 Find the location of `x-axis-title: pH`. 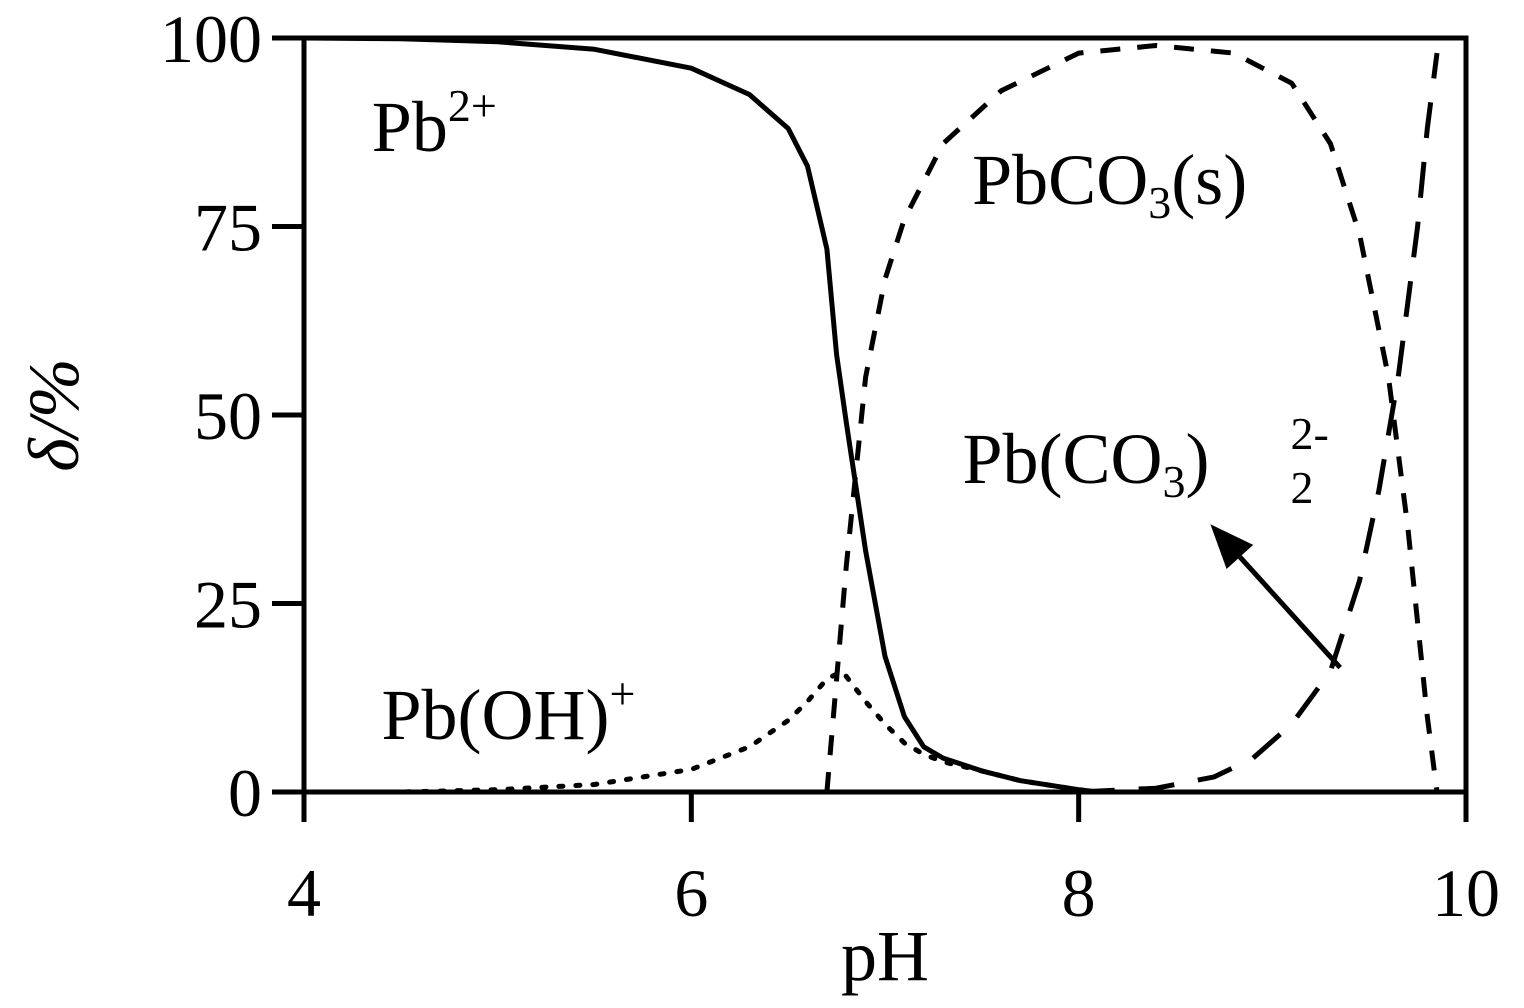

x-axis-title: pH is located at coordinates (885, 956).